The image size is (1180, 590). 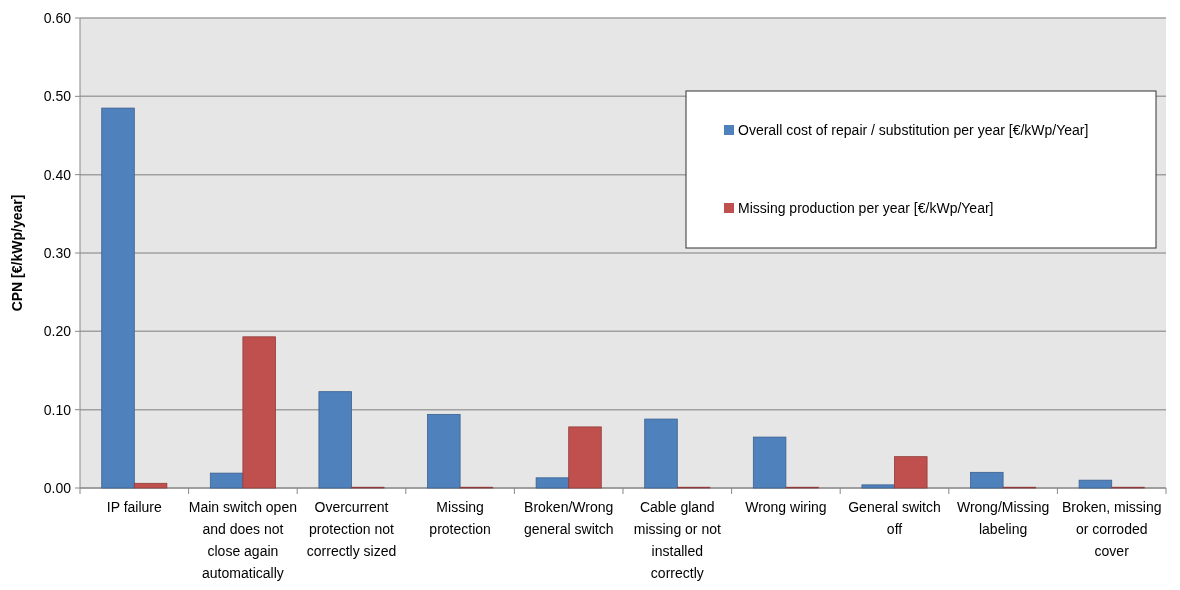 What do you see at coordinates (894, 518) in the screenshot?
I see `x-tick-label: General switch off` at bounding box center [894, 518].